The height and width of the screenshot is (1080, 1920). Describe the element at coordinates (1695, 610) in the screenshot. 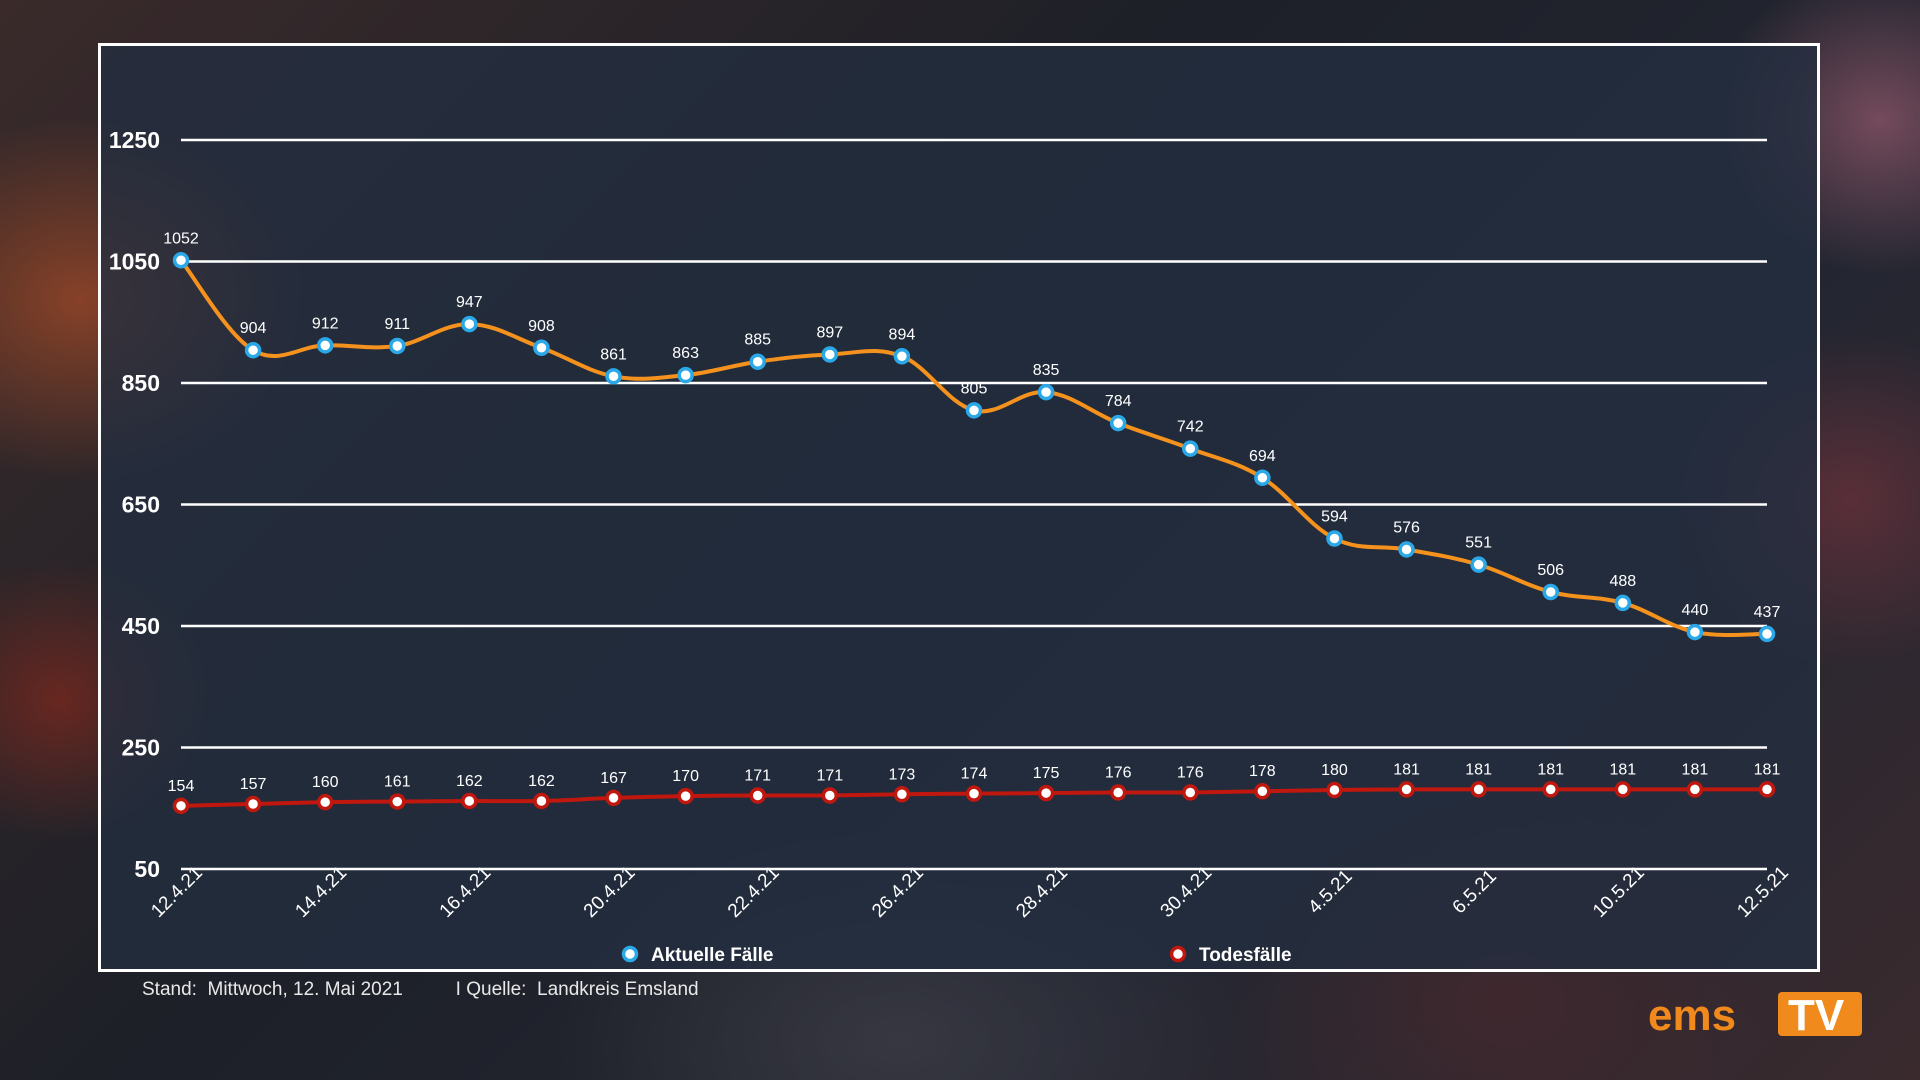

I see `data-label: 440` at that location.